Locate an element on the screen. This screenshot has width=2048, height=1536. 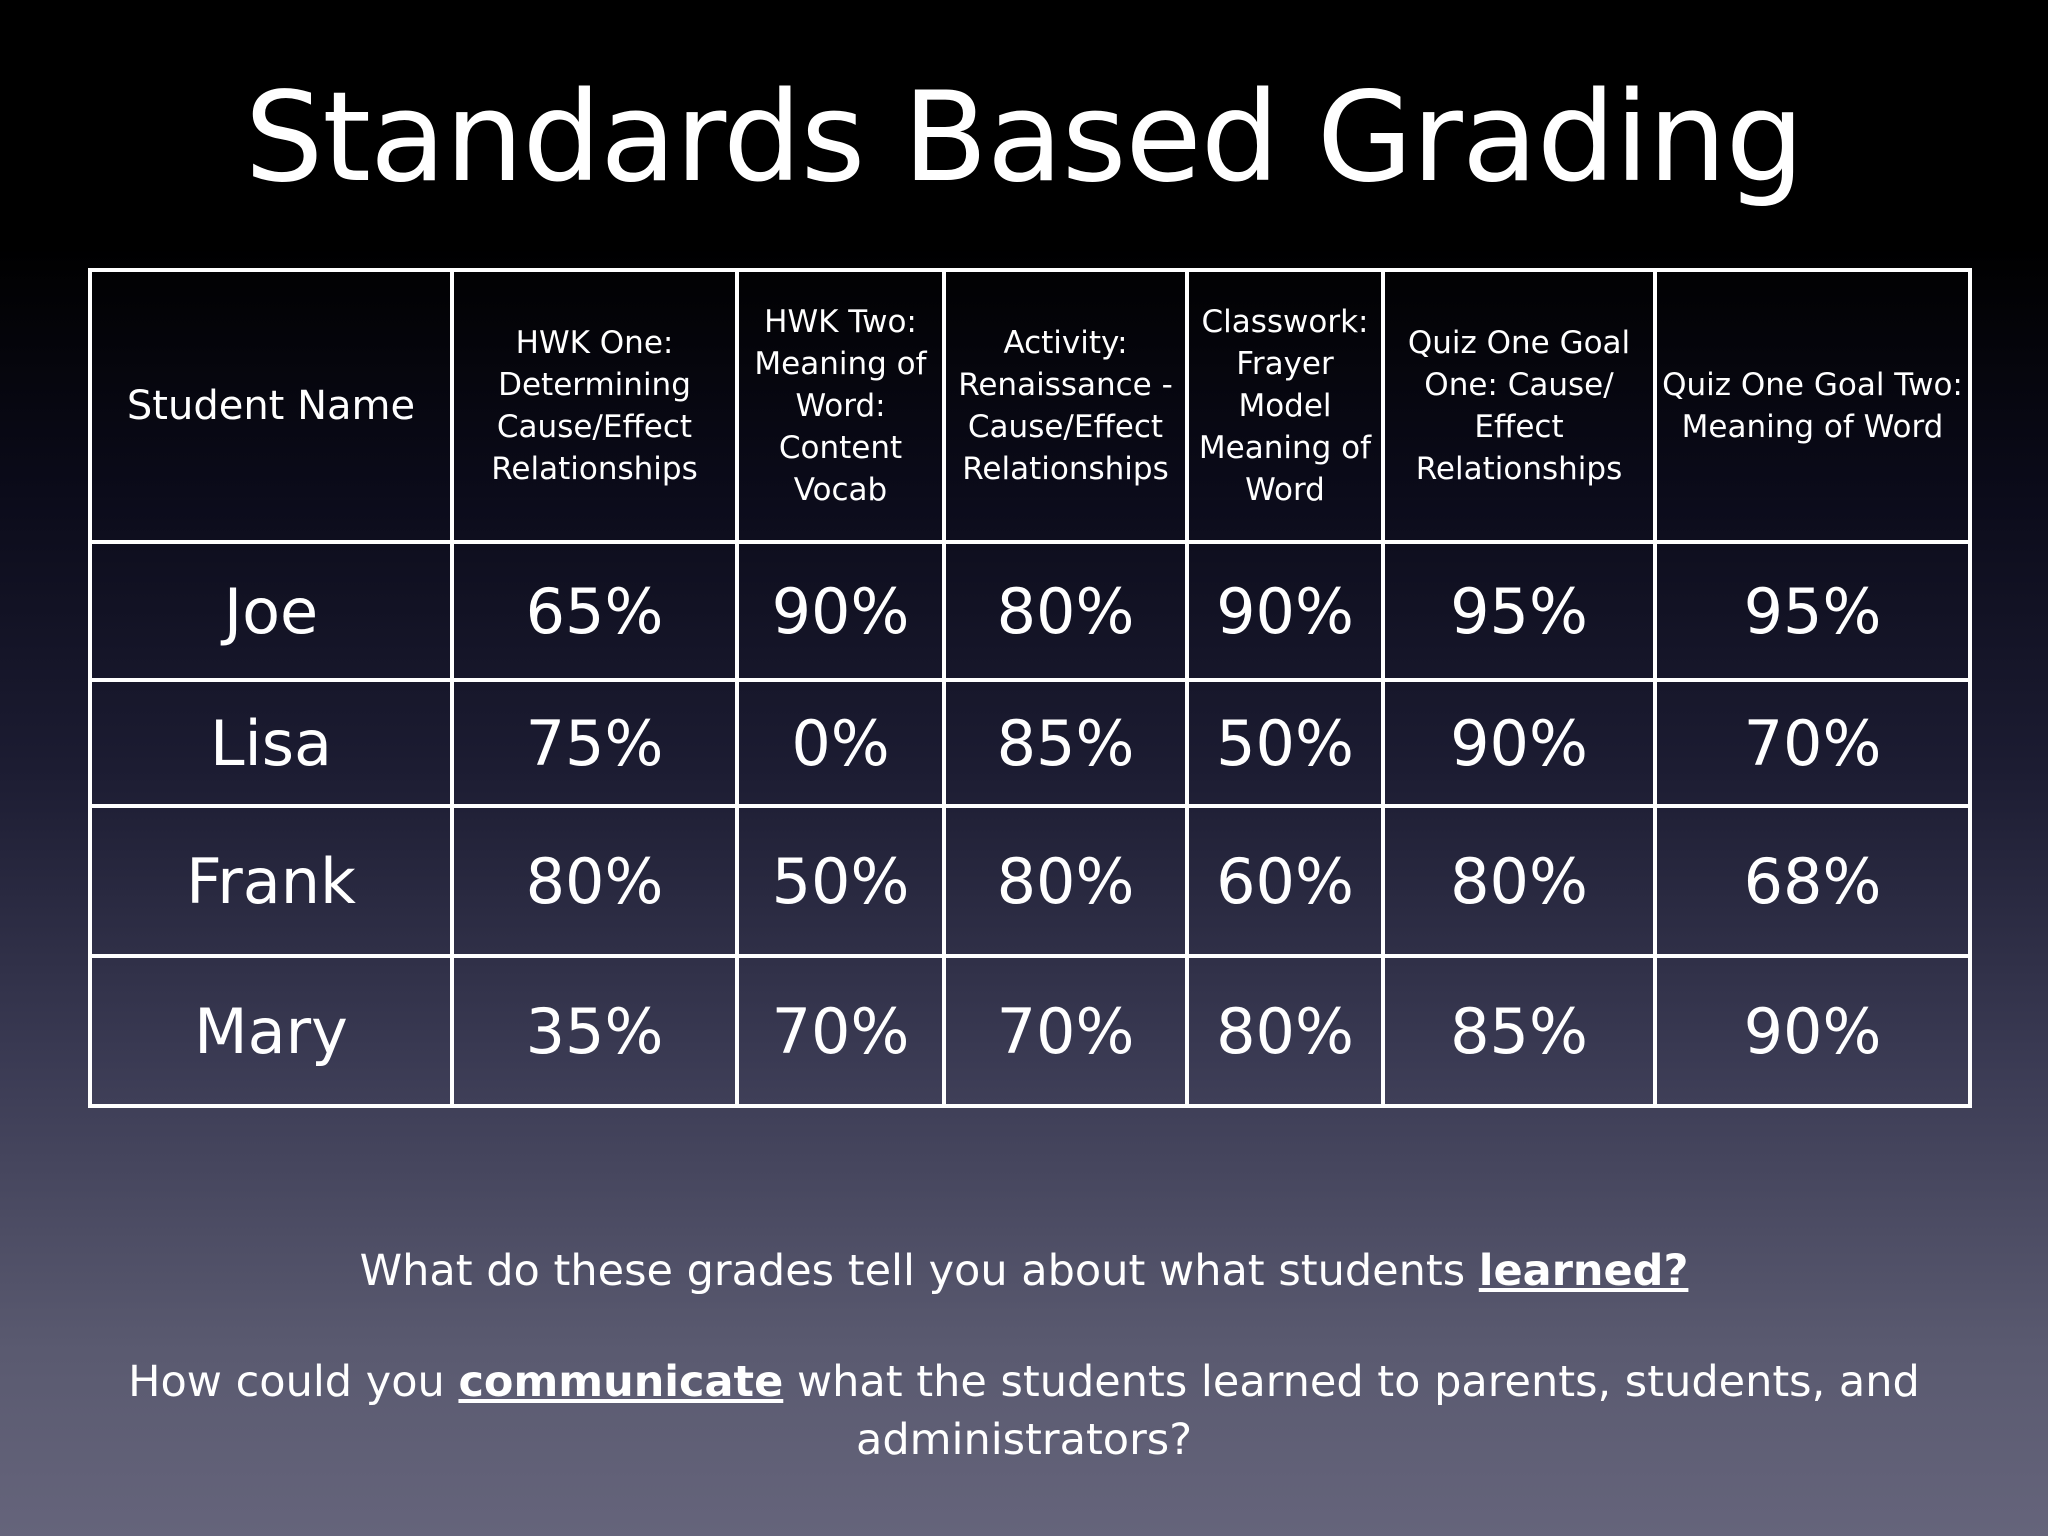
column-header-quiz-goal-two: Quiz One Goal Two: Meaning of Word is located at coordinates (1812, 406).